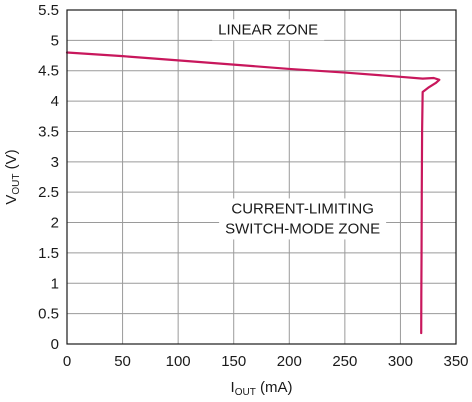 The height and width of the screenshot is (402, 472). Describe the element at coordinates (55, 162) in the screenshot. I see `y-tick-label: 3` at that location.